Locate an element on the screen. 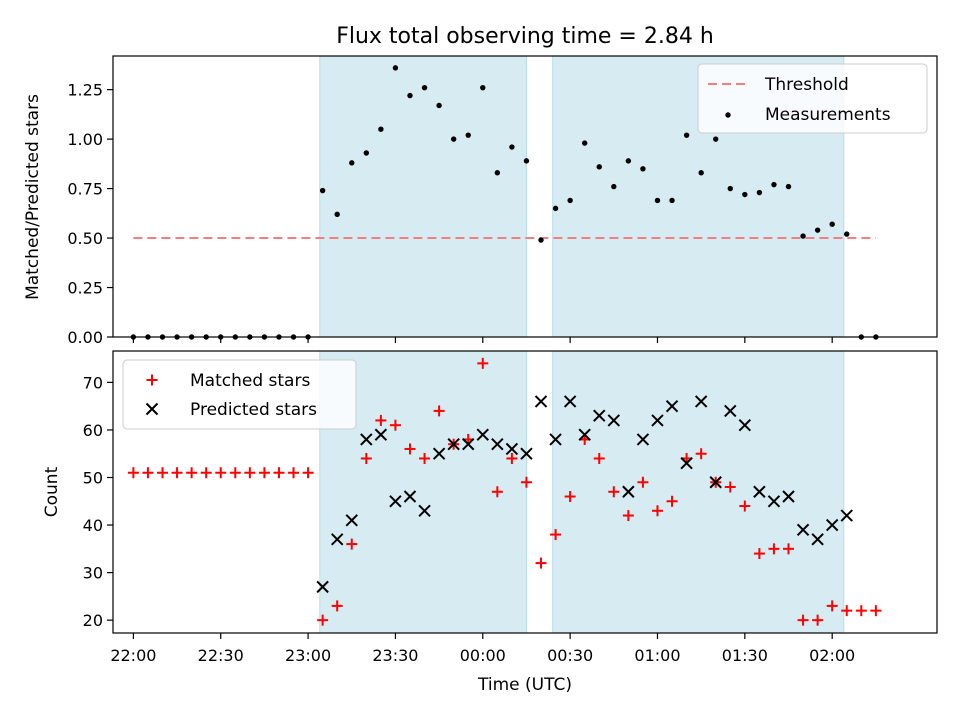 This screenshot has height=720, width=960. y-tick-label: 0.25 is located at coordinates (85, 288).